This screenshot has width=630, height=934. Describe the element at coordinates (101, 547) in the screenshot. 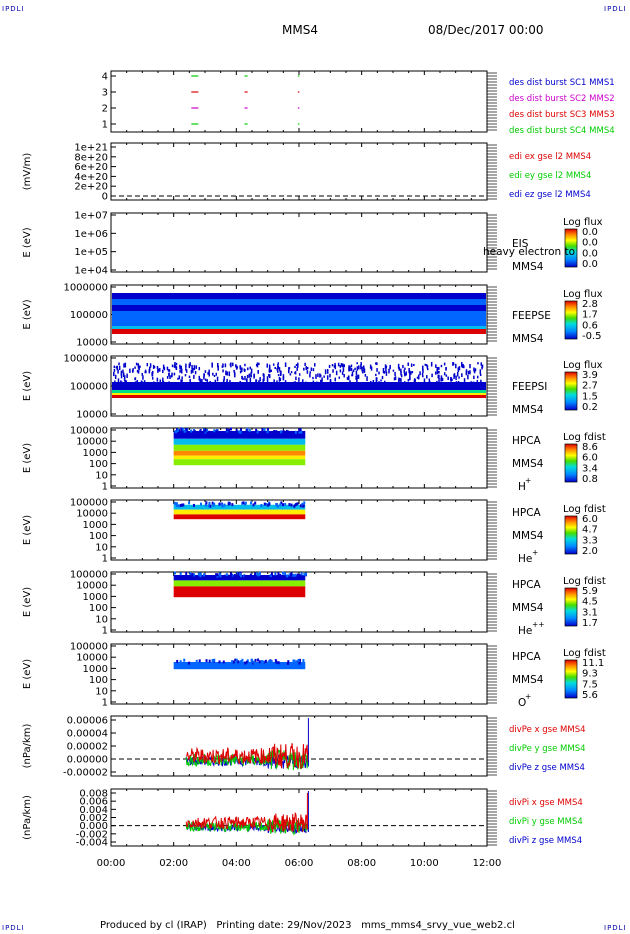

I see `panel-hpca_he1-ytick-label: 10` at that location.